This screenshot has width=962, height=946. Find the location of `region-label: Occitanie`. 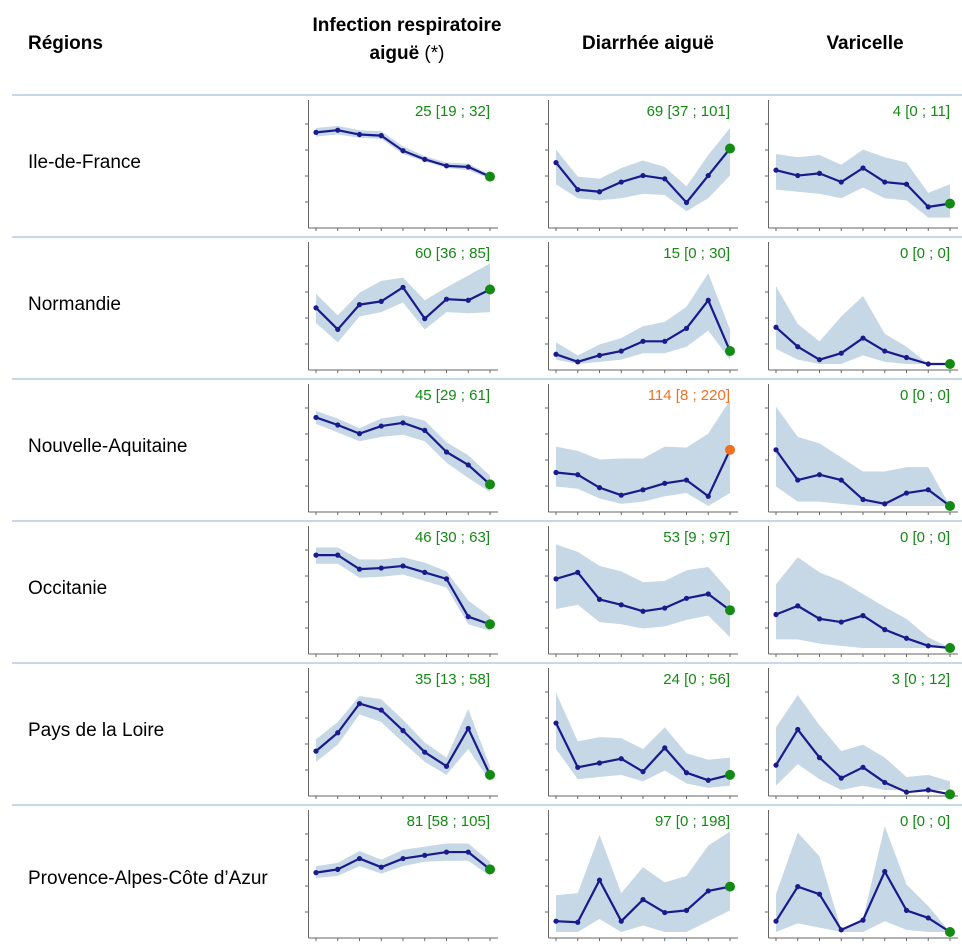

region-label: Occitanie is located at coordinates (68, 588).